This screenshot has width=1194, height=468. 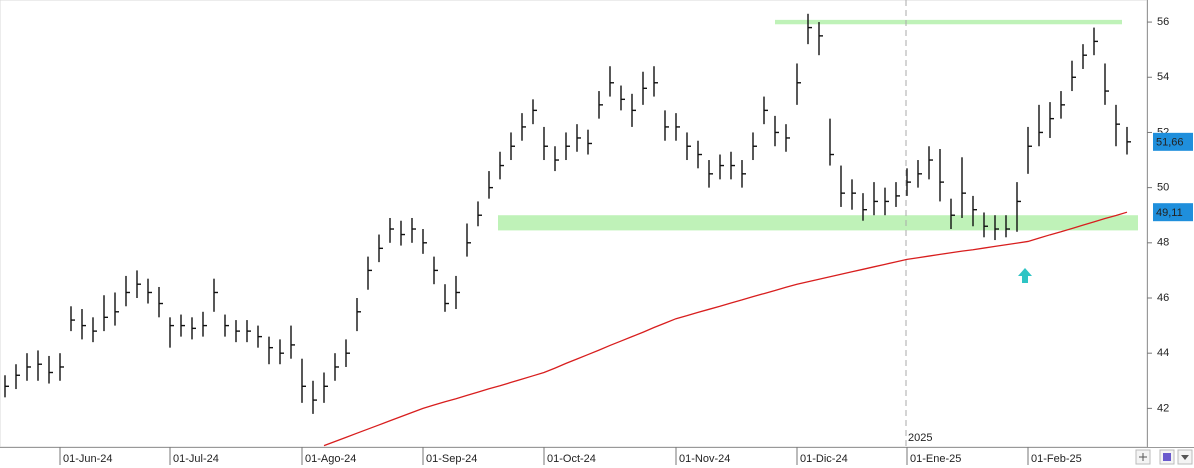 I want to click on price-label: 51,66, so click(x=1170, y=143).